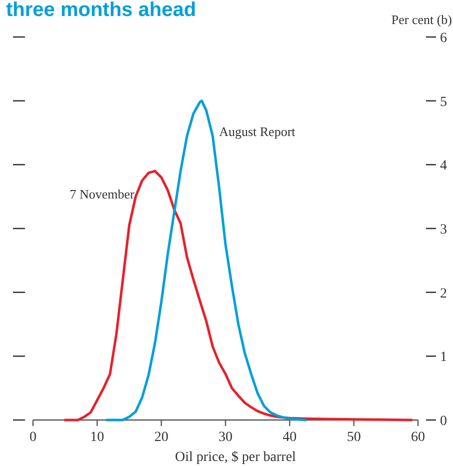 This screenshot has width=453, height=466. Describe the element at coordinates (225, 437) in the screenshot. I see `x-tick-label: 30` at that location.